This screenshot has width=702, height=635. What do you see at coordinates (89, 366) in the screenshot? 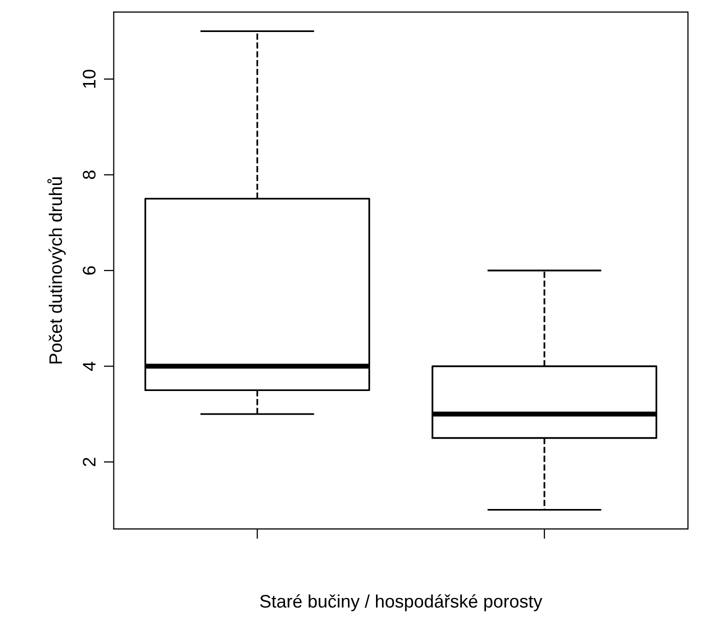
I see `y-tick-label: 4` at bounding box center [89, 366].